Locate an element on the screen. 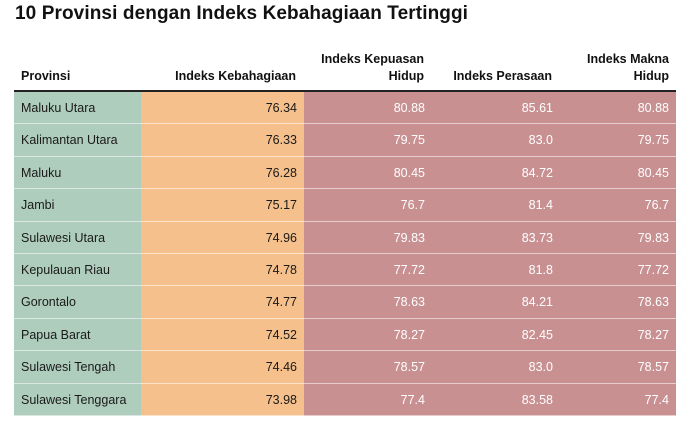  cell-indeks-kebahagiaan: 73.98 is located at coordinates (222, 399).